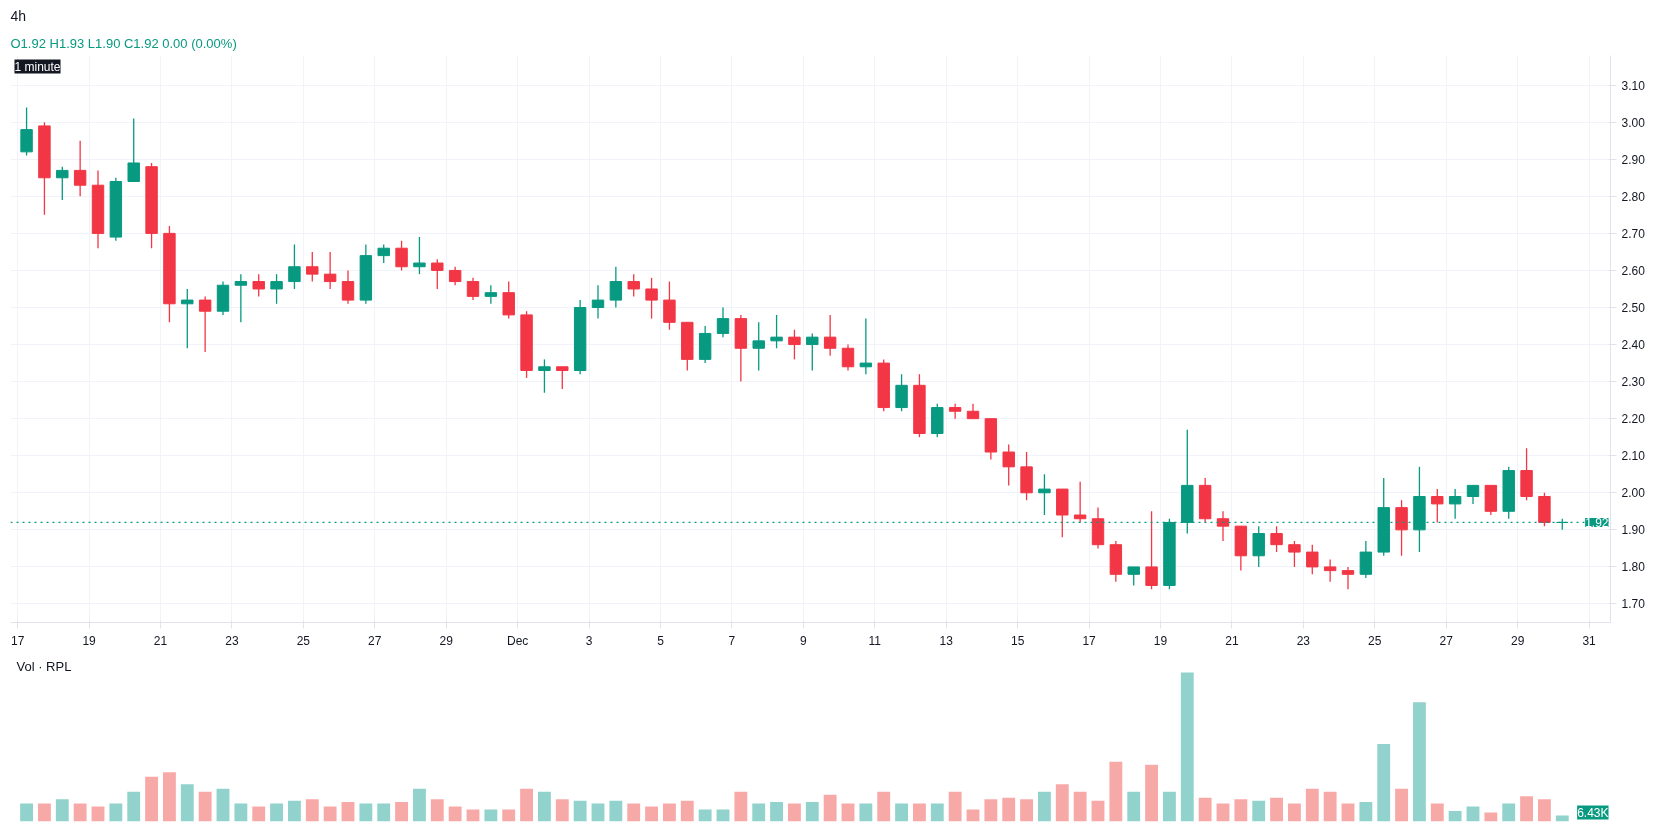 Image resolution: width=1678 pixels, height=835 pixels. Describe the element at coordinates (1633, 567) in the screenshot. I see `y-tick-label: 1.80` at that location.